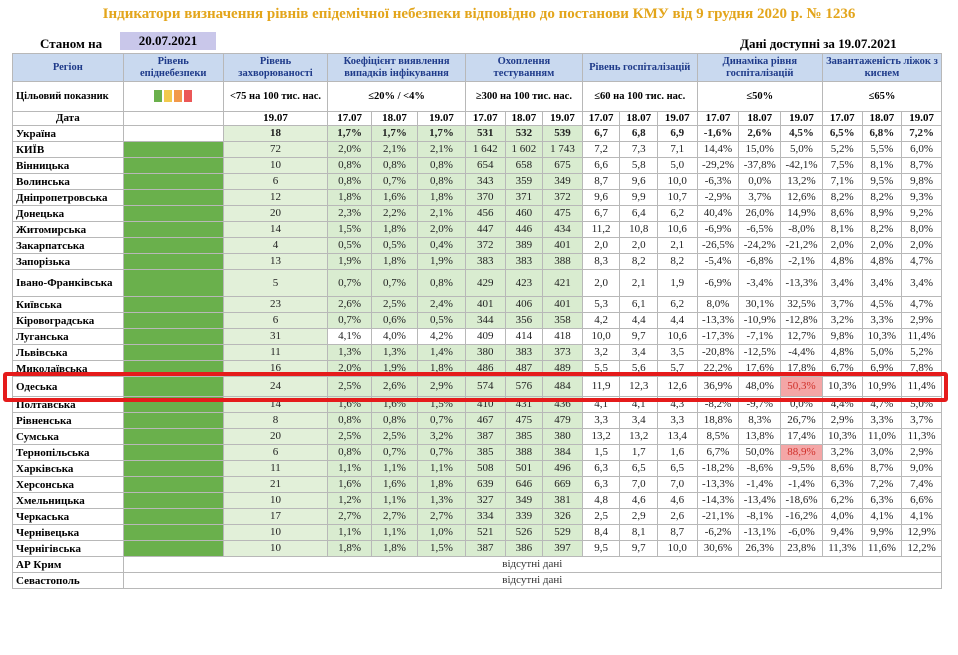 The width and height of the screenshot is (958, 655). I want to click on hosp-dynamics-value: -37,8%, so click(760, 165).